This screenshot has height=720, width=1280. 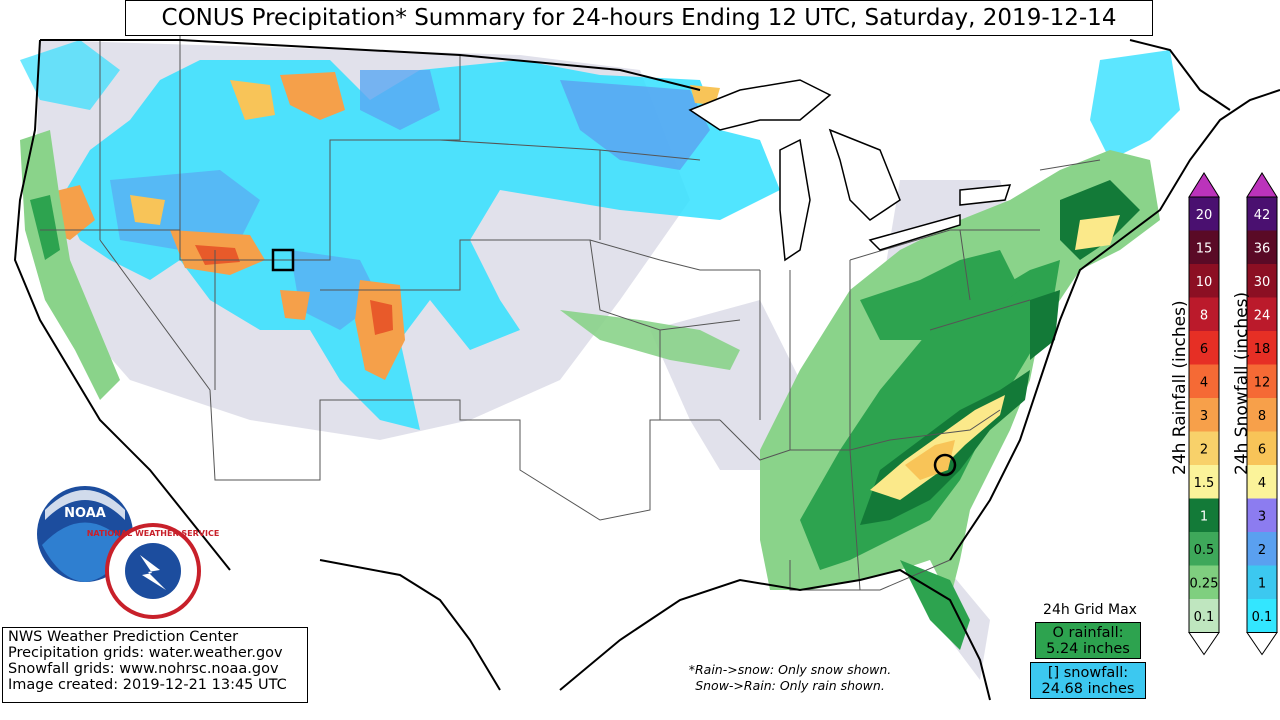 I want to click on credits-line-3: Snowfall grids: www.nohrsc.noaa.gov, so click(x=143, y=669).